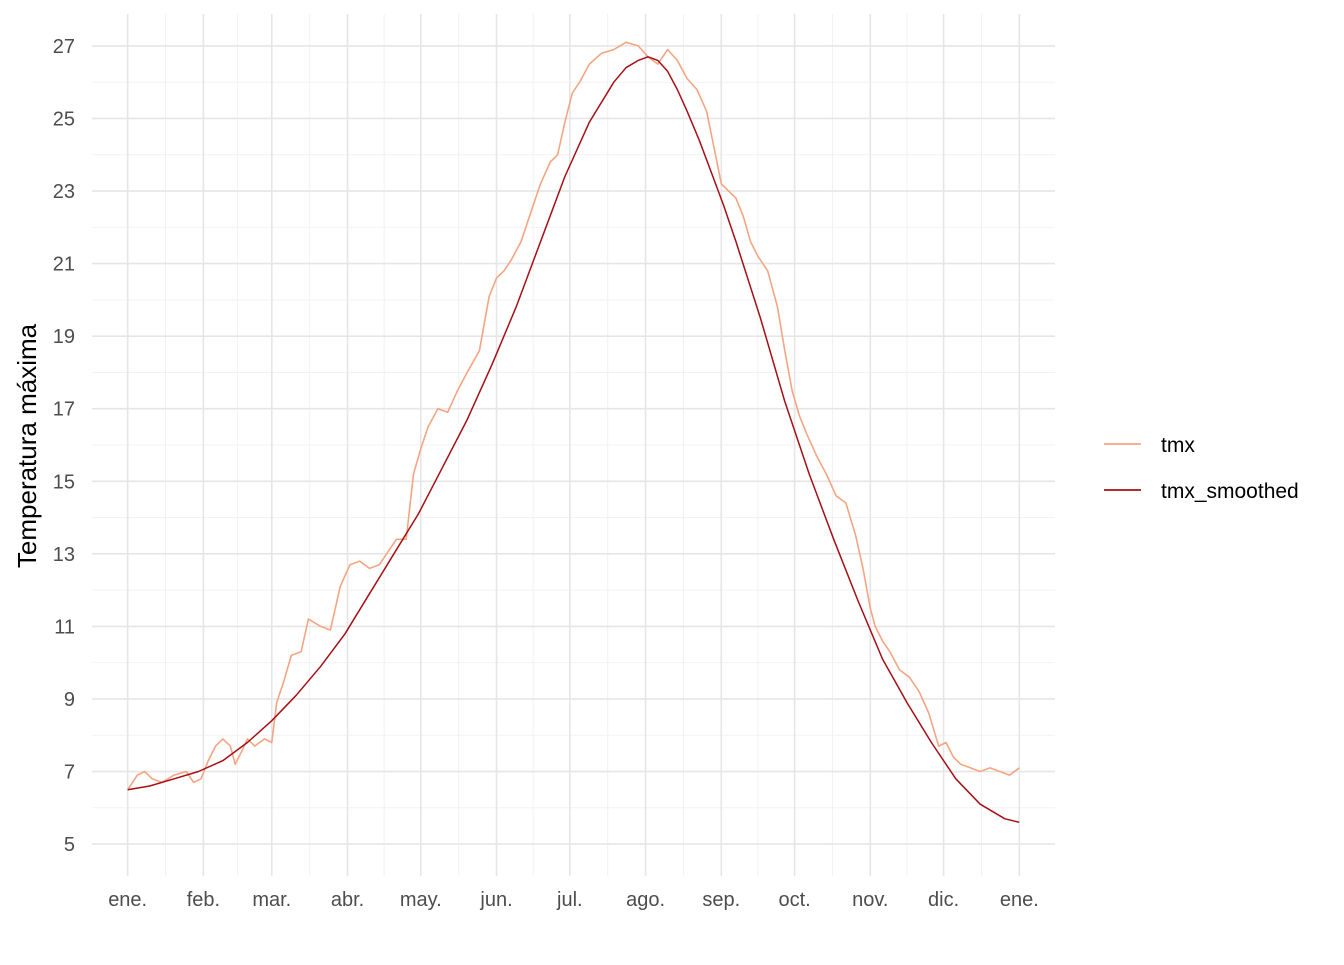 This screenshot has height=965, width=1344. I want to click on x-tick-label: dic., so click(943, 900).